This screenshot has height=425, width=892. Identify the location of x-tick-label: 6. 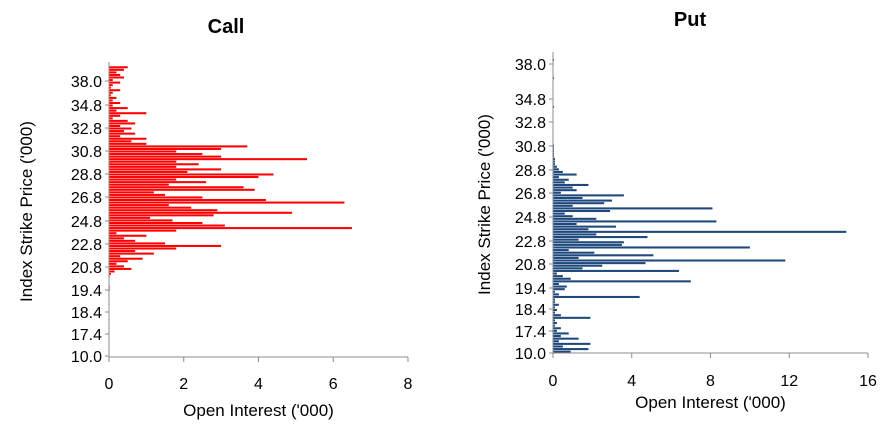
(333, 384).